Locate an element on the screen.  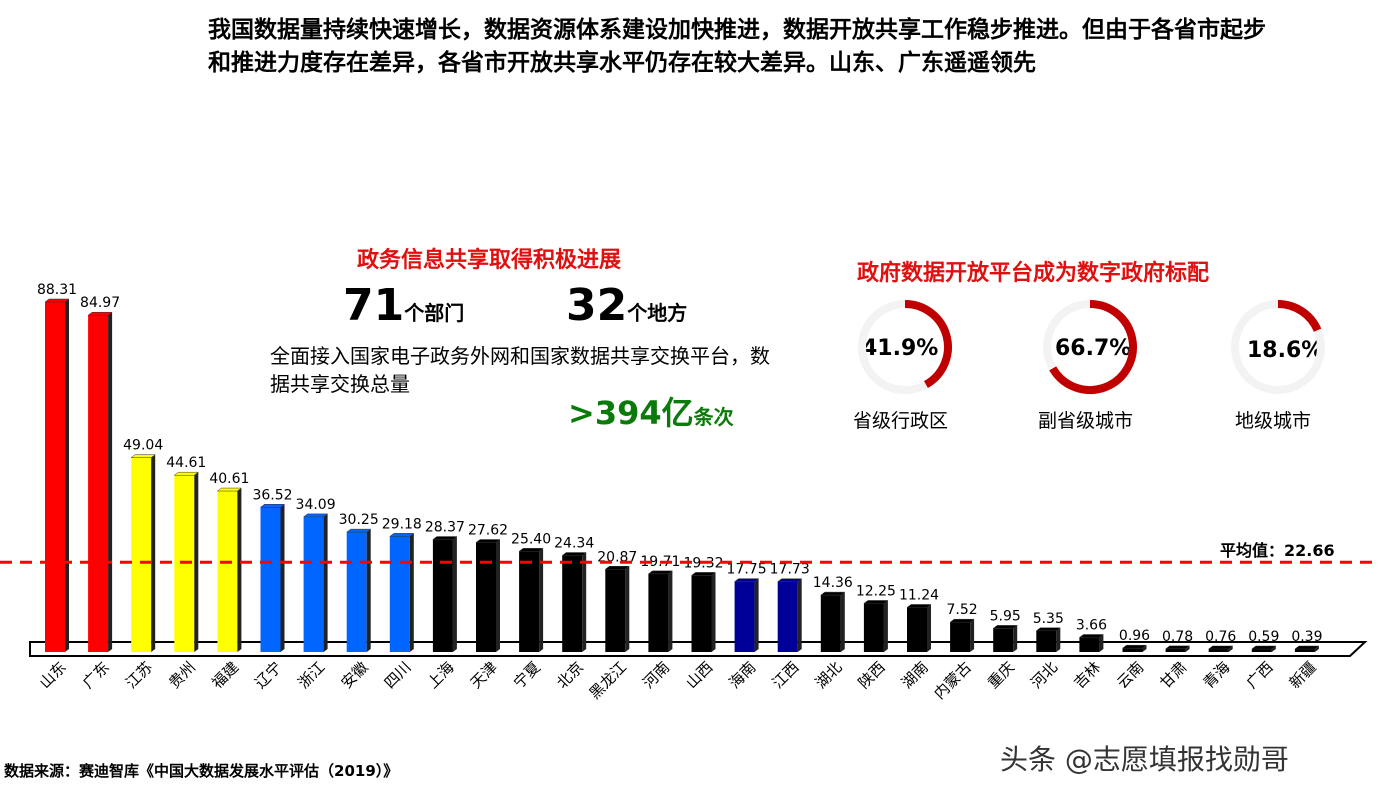
category-label: 吉林 is located at coordinates (1087, 675).